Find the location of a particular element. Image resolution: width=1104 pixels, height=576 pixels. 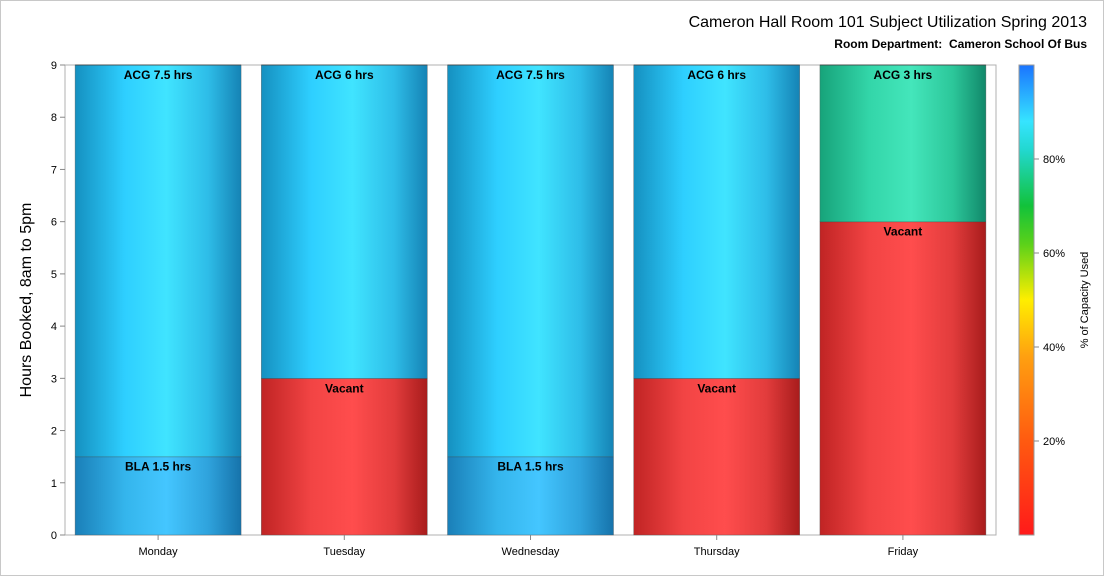

x-tick-label: Tuesday is located at coordinates (344, 552).